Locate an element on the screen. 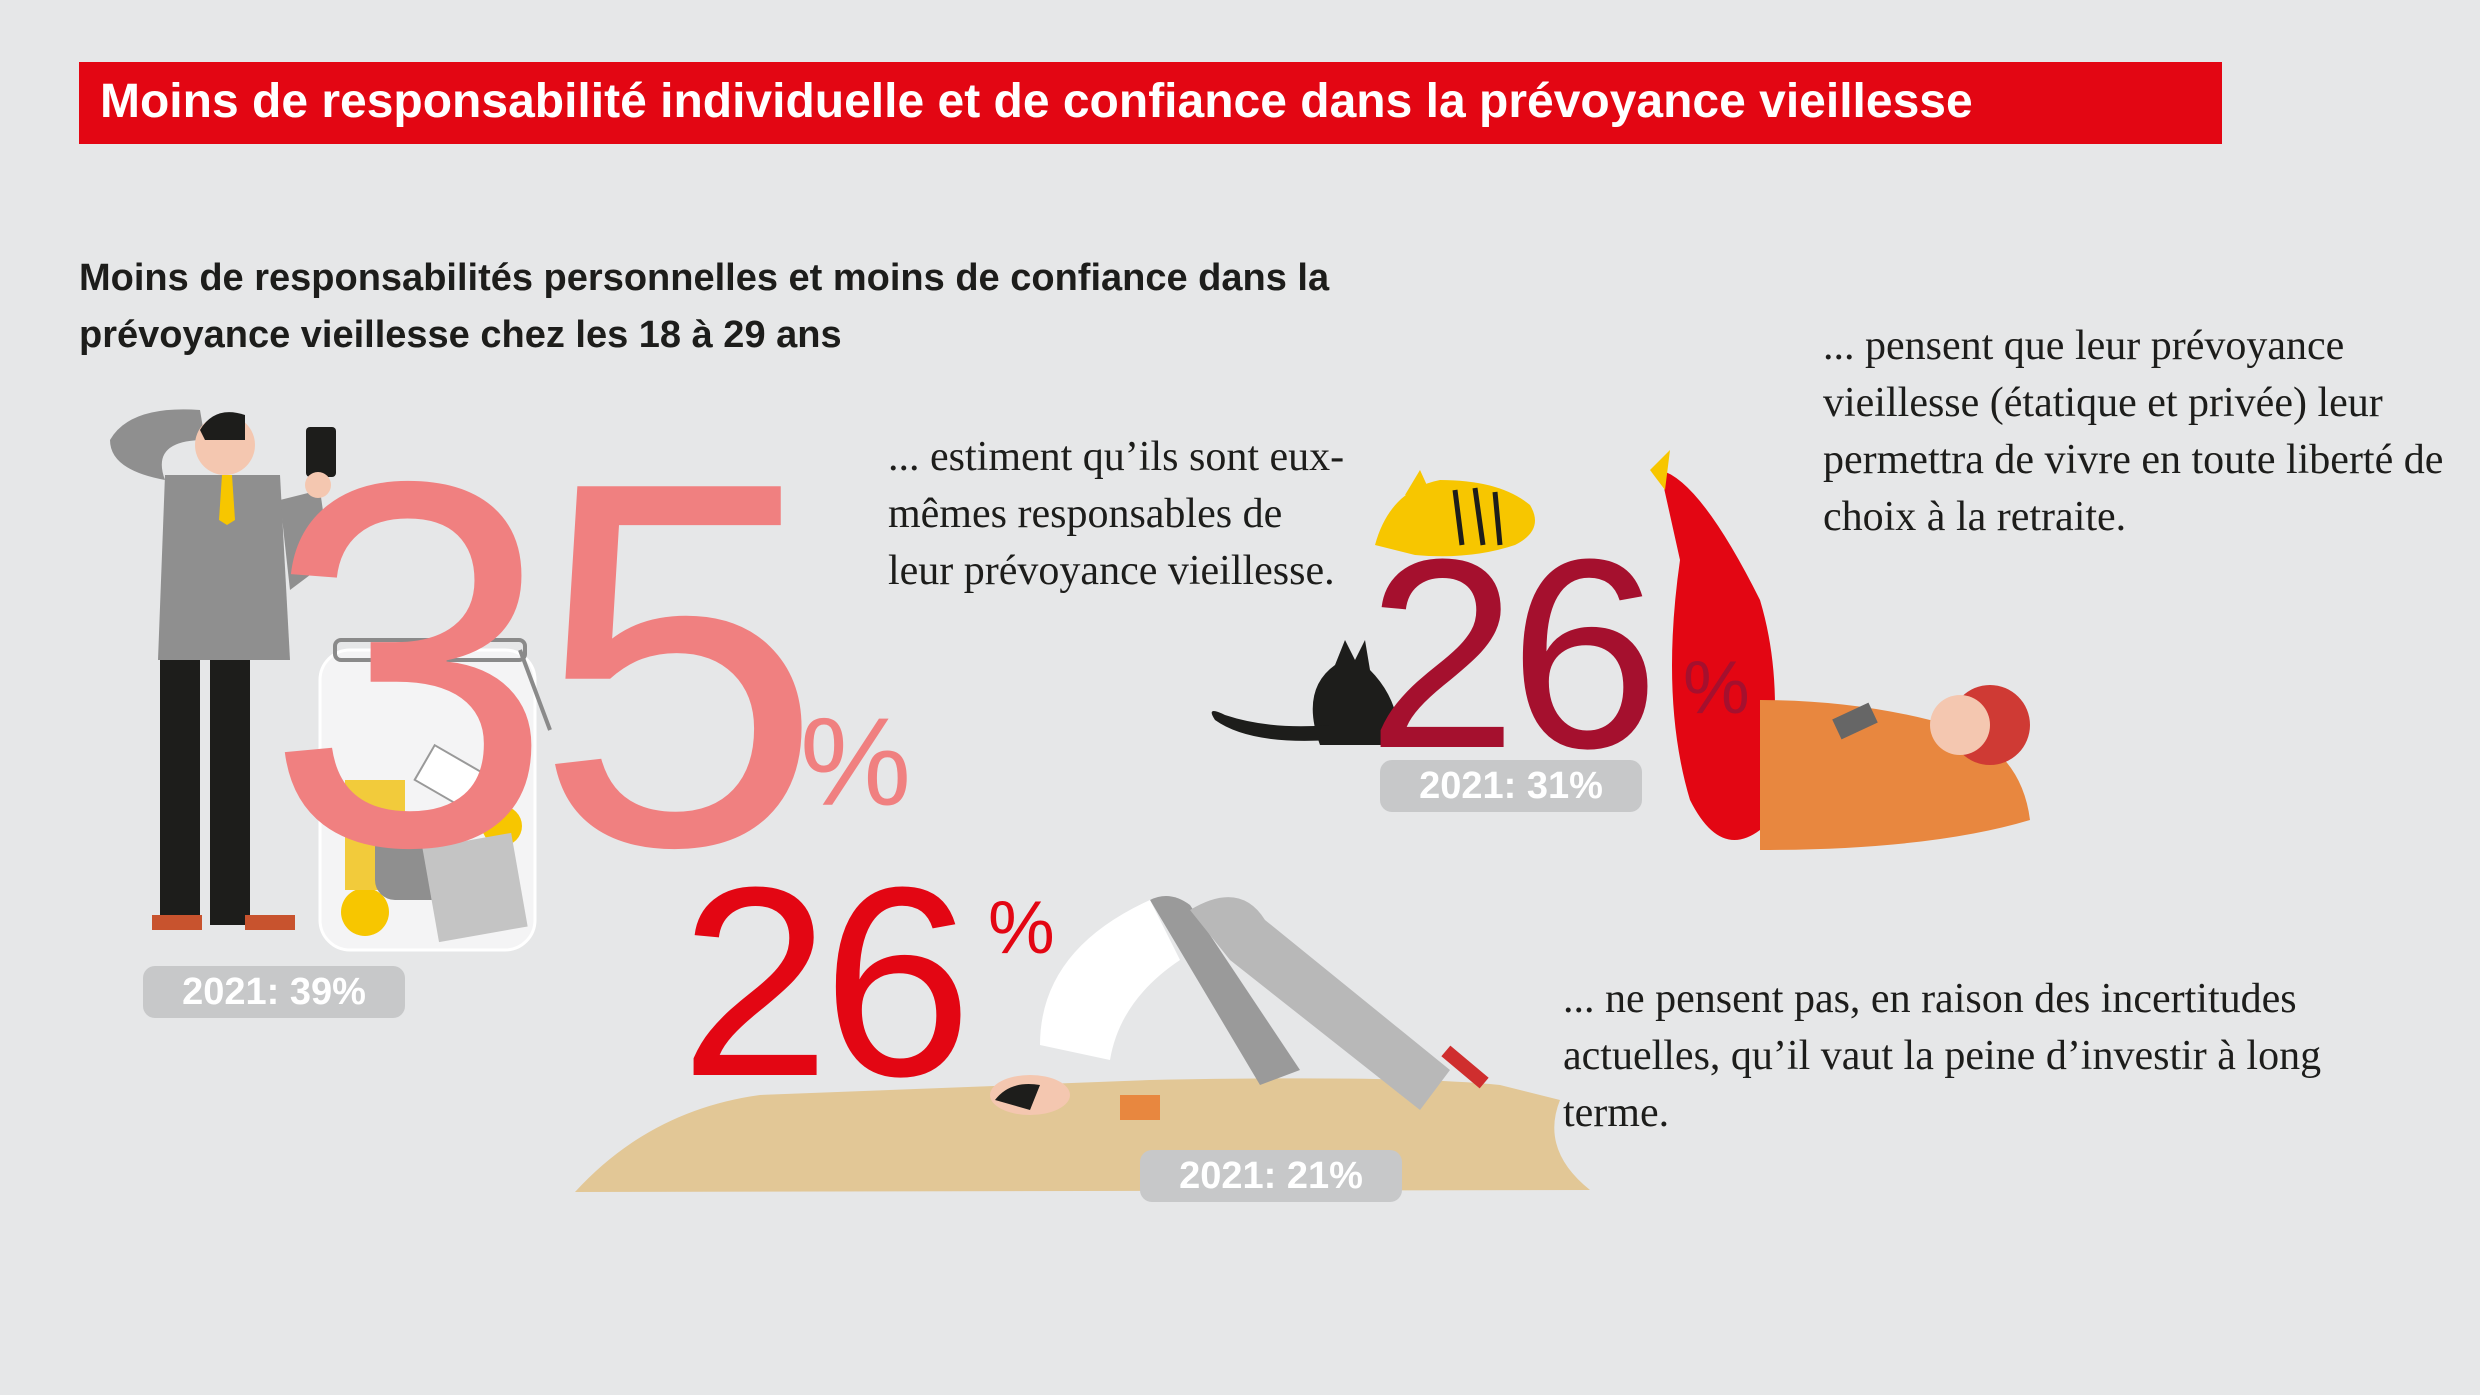  stat-1-number: 35 is located at coordinates (544, 664).